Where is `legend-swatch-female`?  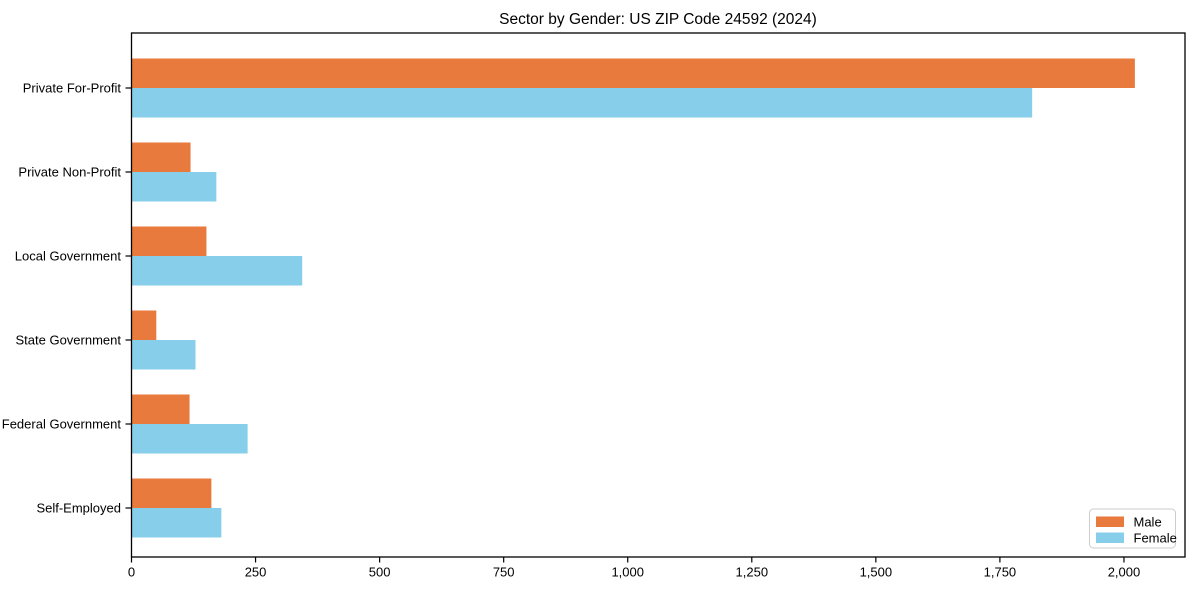 legend-swatch-female is located at coordinates (1110, 537).